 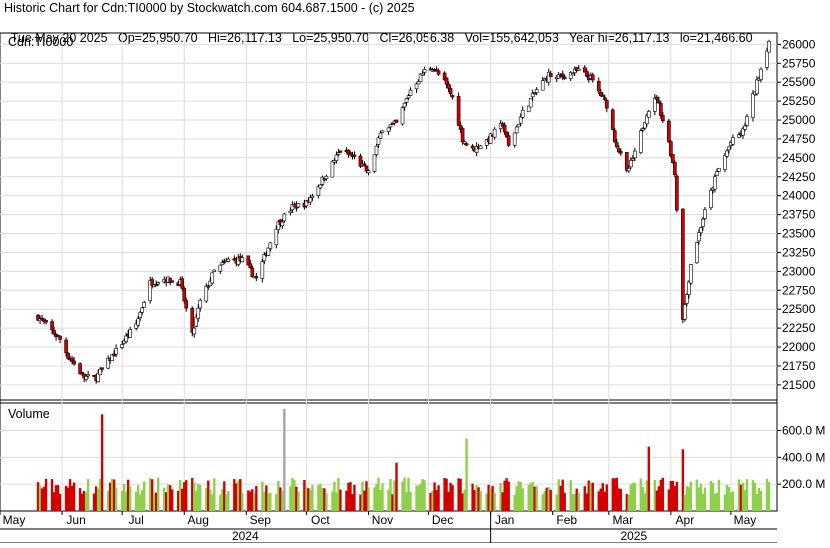 What do you see at coordinates (417, 38) in the screenshot?
I see `stat-close: Cl=26,056.38` at bounding box center [417, 38].